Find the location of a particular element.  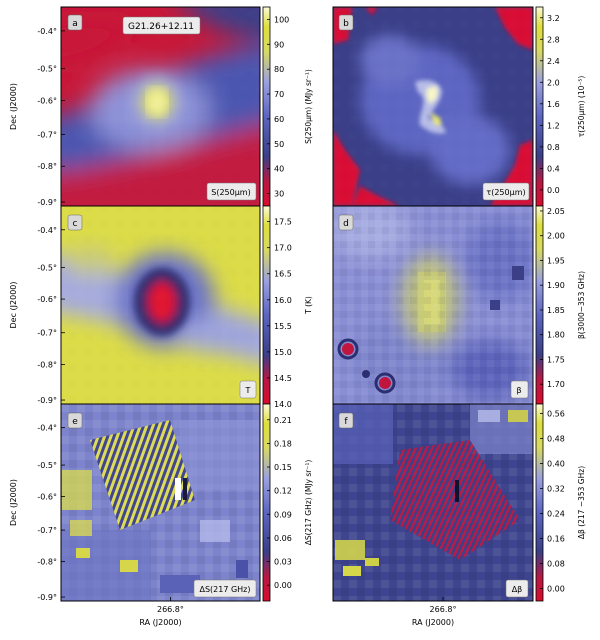

colorbar-tick-label: 80 is located at coordinates (279, 69).